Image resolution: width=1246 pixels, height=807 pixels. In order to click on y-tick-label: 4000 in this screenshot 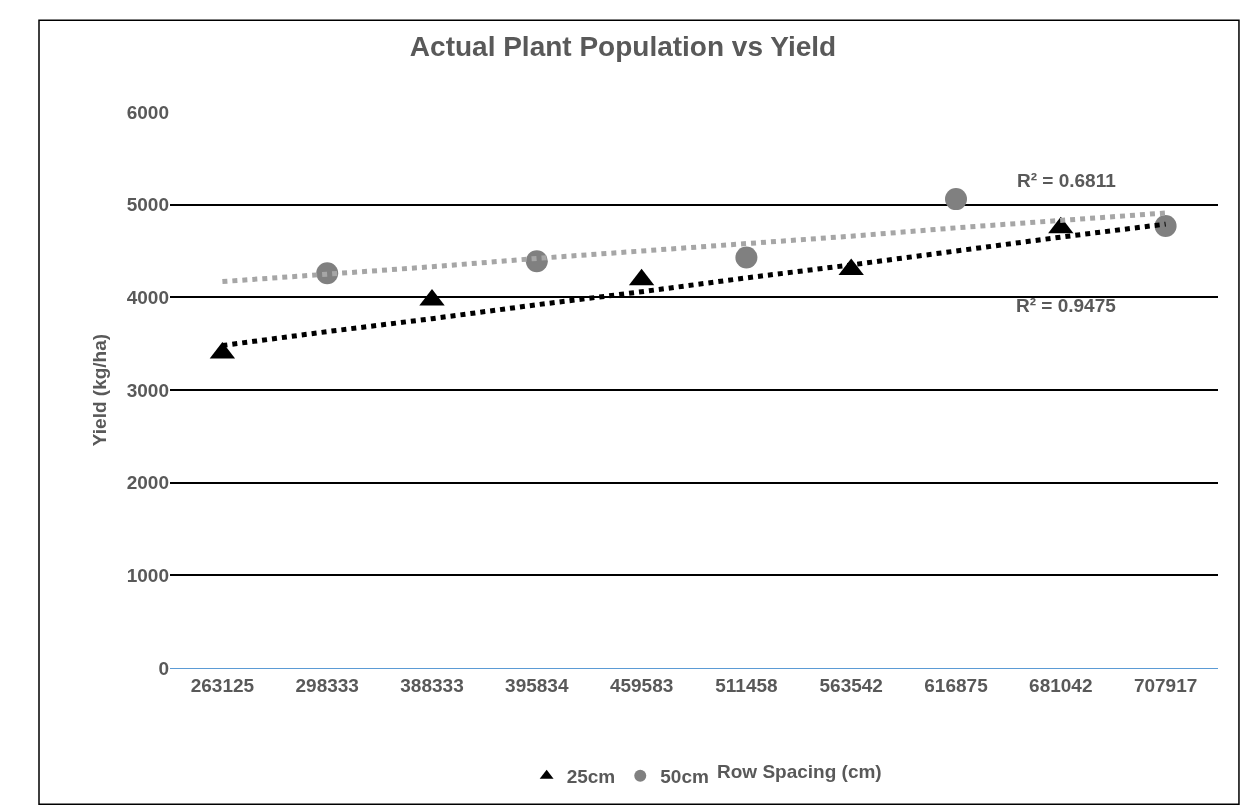, I will do `click(147, 297)`.